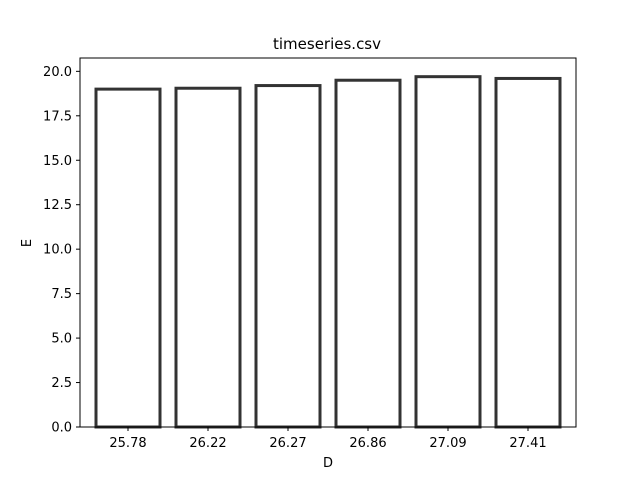 The height and width of the screenshot is (480, 640). I want to click on x-tick-label: 27.09, so click(447, 443).